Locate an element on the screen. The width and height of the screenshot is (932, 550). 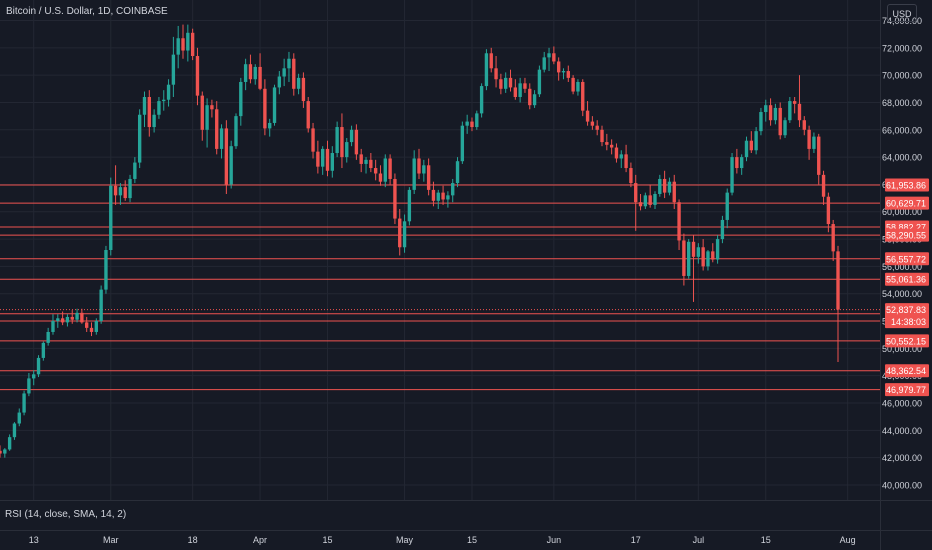
price-level-label: 61,953.86 is located at coordinates (906, 186).